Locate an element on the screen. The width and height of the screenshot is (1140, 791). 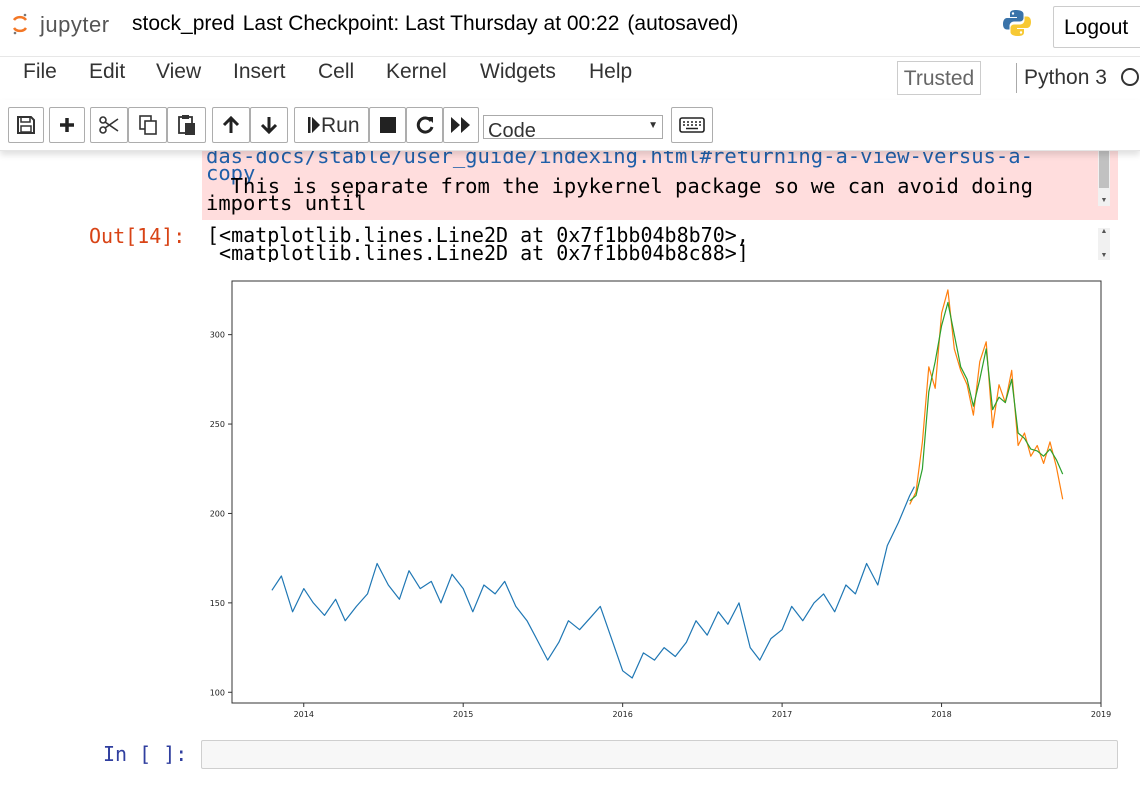
scrollbar-thumb is located at coordinates (1104, 169).